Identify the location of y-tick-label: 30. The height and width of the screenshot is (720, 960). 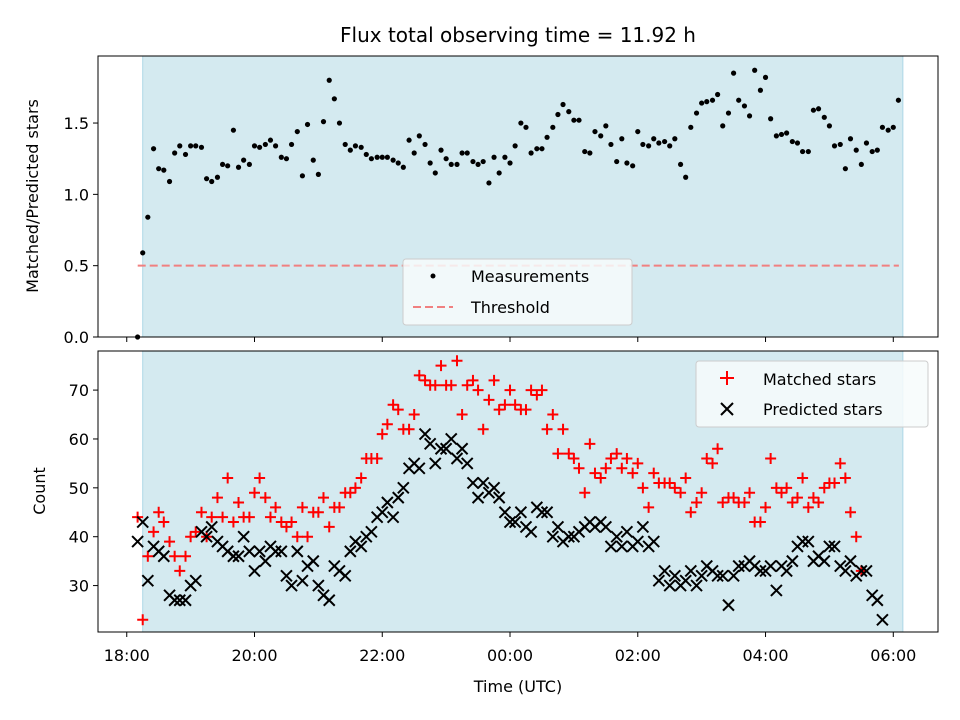
(79, 586).